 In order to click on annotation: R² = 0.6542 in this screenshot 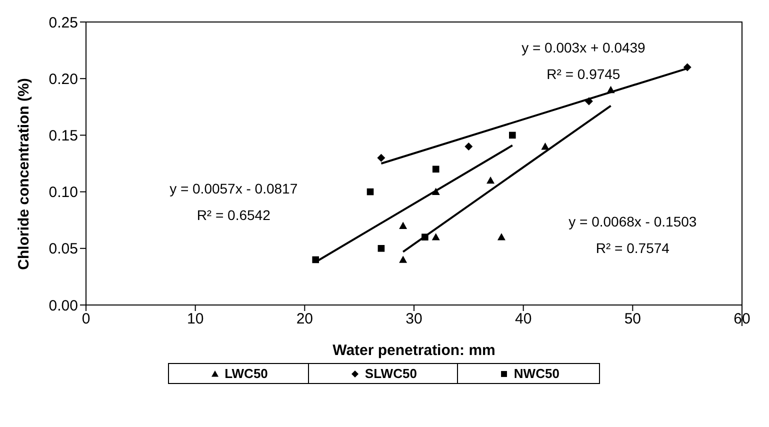, I will do `click(233, 215)`.